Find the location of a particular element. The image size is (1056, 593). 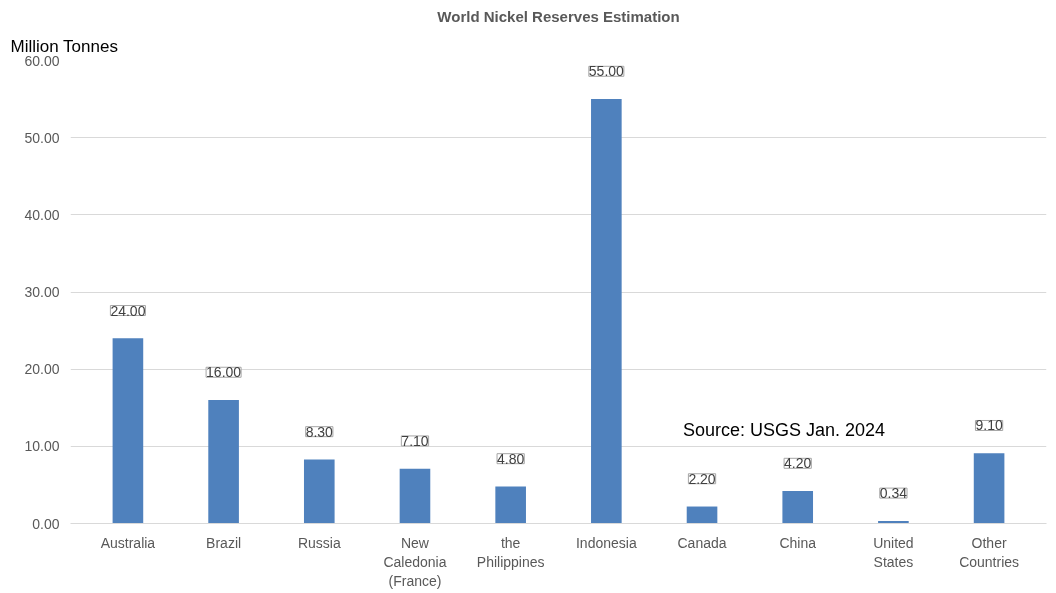

y-tick-label: 30.00 is located at coordinates (42, 292).